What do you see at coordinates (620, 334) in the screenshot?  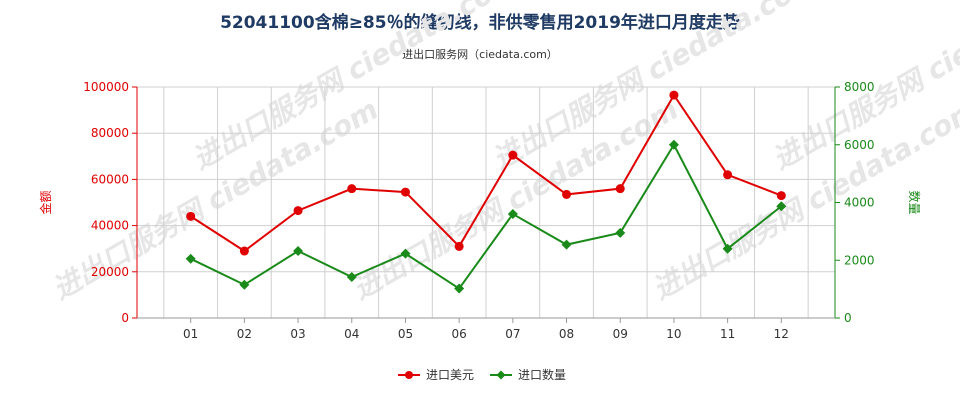 I see `x-tick-label: 09` at bounding box center [620, 334].